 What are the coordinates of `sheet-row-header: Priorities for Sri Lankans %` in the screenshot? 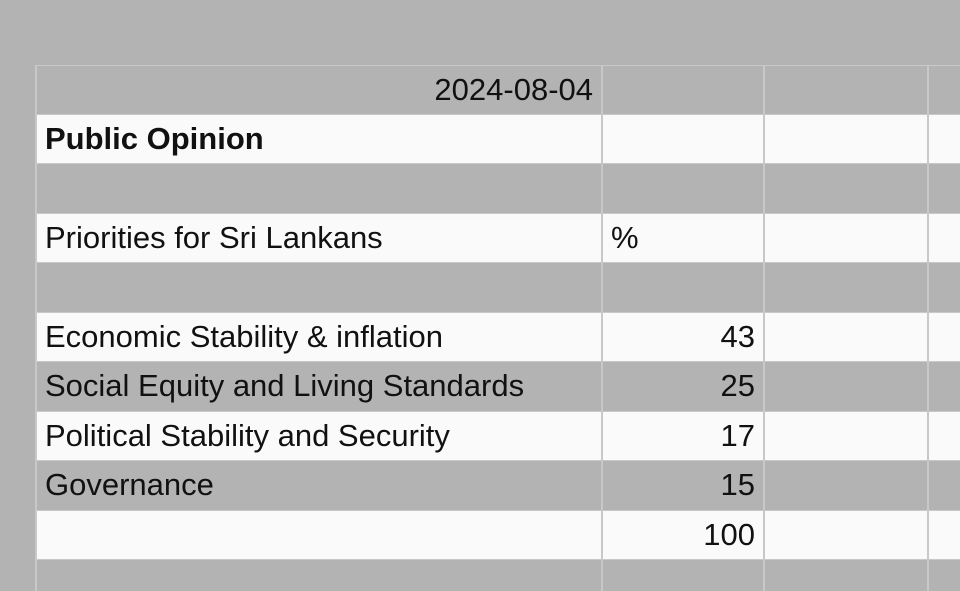 It's located at (497, 238).